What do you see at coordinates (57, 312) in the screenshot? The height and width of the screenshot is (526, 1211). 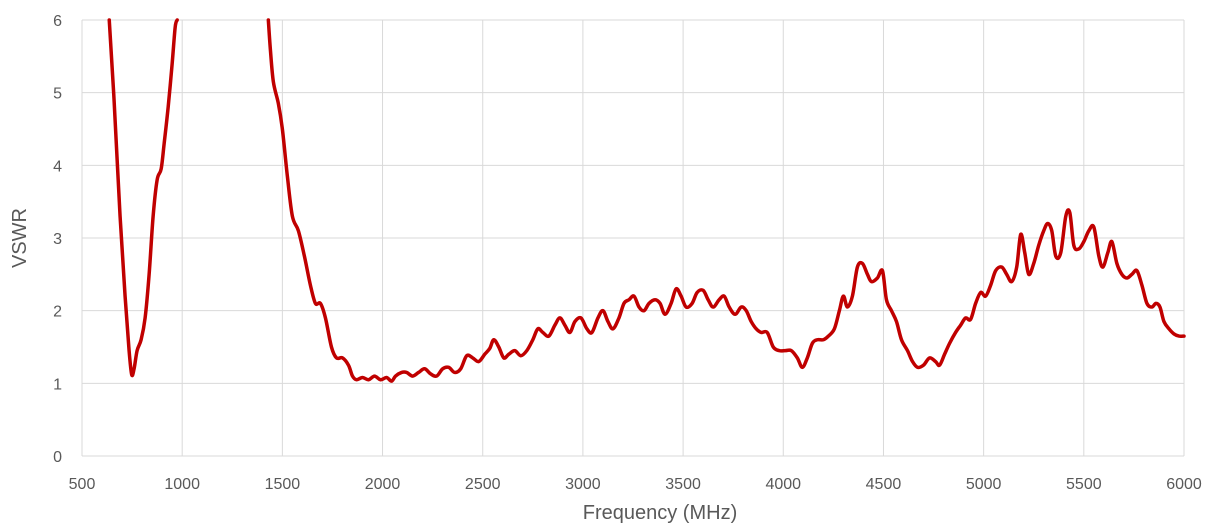 I see `y-tick-label: 2` at bounding box center [57, 312].